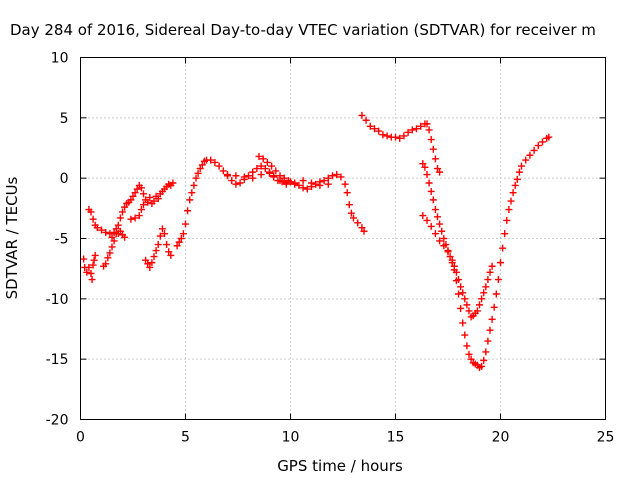 The image size is (640, 480). Describe the element at coordinates (345, 438) in the screenshot. I see `x-tick-labels: 0 5 10 15 20 25` at that location.